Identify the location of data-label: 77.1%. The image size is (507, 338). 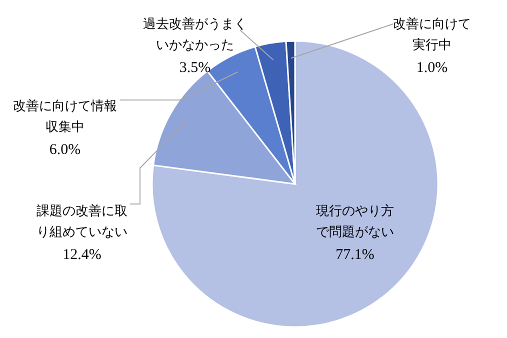
(355, 255).